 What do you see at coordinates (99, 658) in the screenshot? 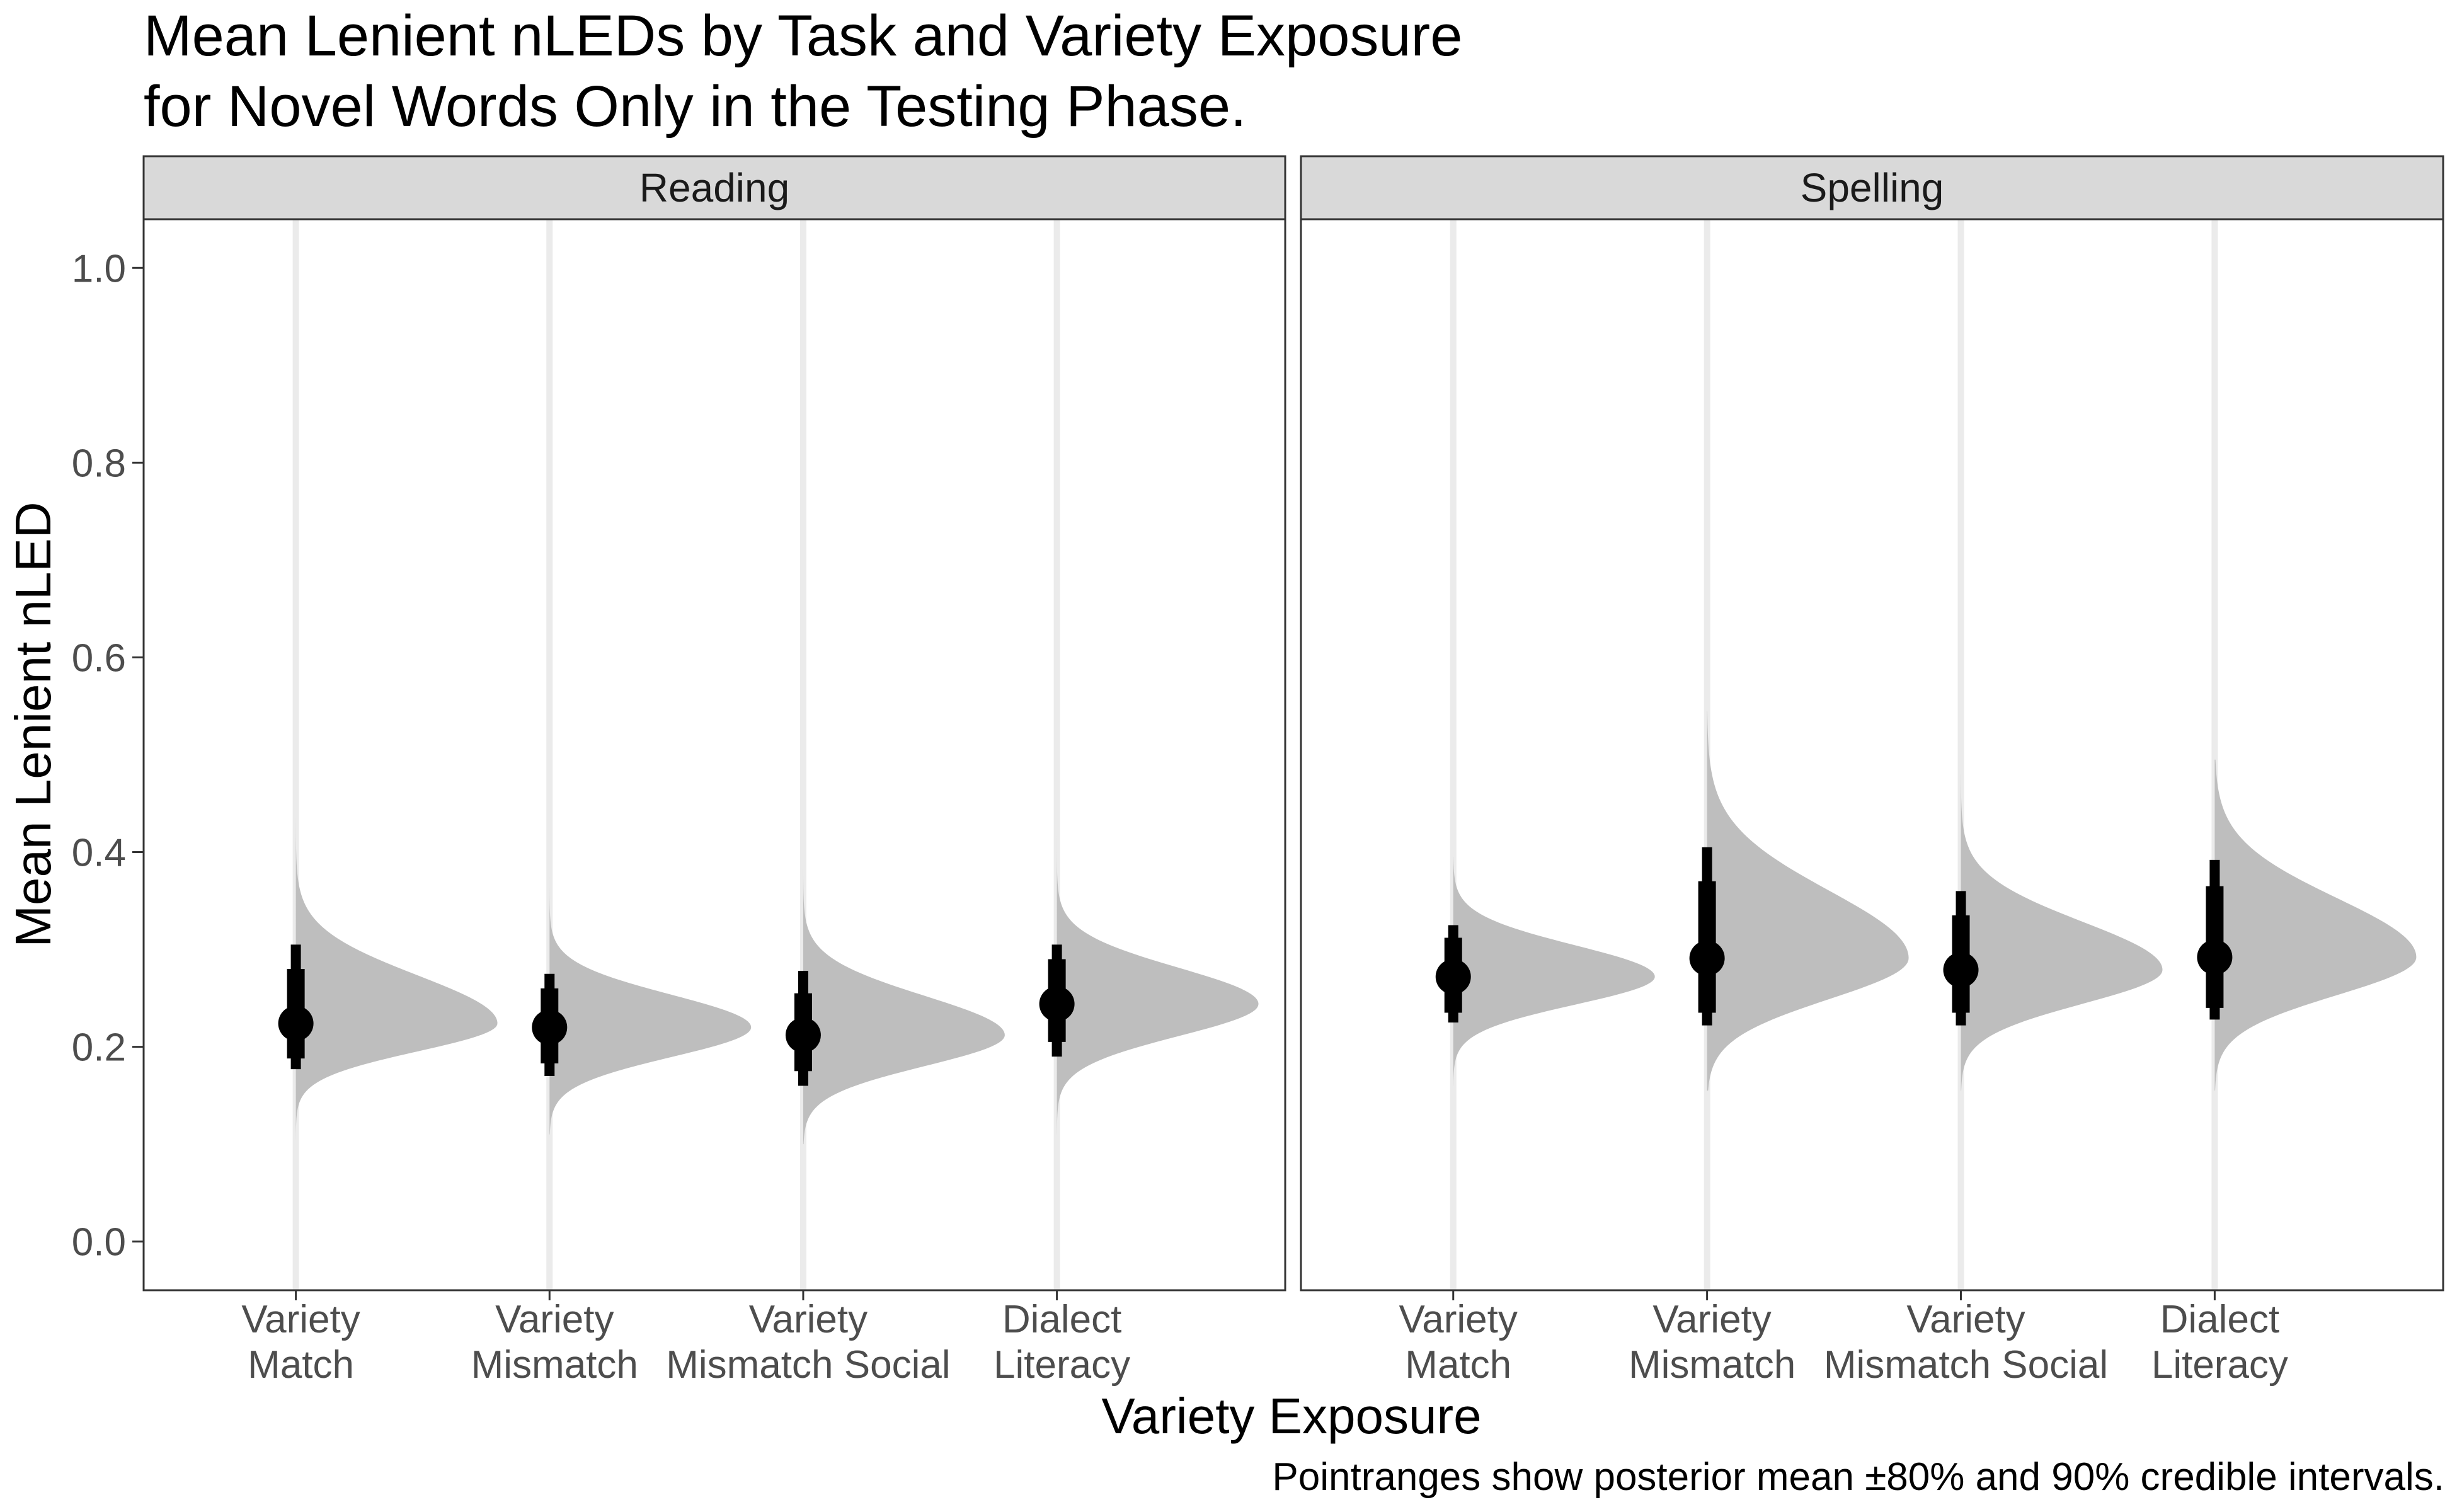
I see `y-tick-label: 0.6` at bounding box center [99, 658].